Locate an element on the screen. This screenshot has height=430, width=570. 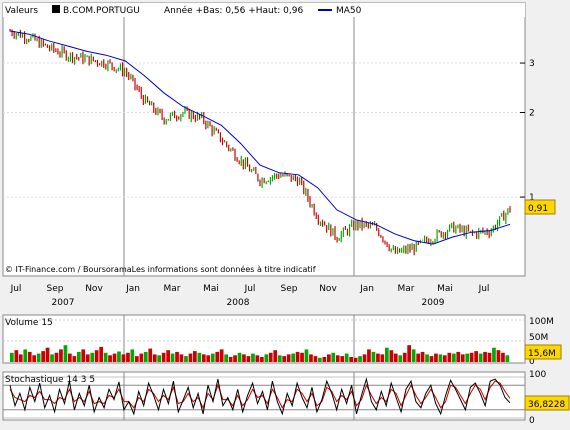
price-tick-label: 2 is located at coordinates (532, 114).